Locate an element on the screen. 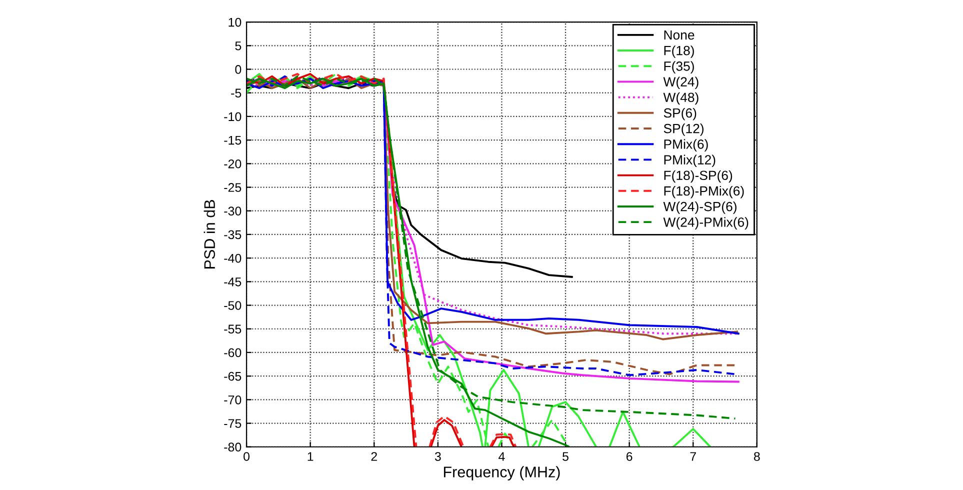  x-tick-label: 7 is located at coordinates (693, 456).